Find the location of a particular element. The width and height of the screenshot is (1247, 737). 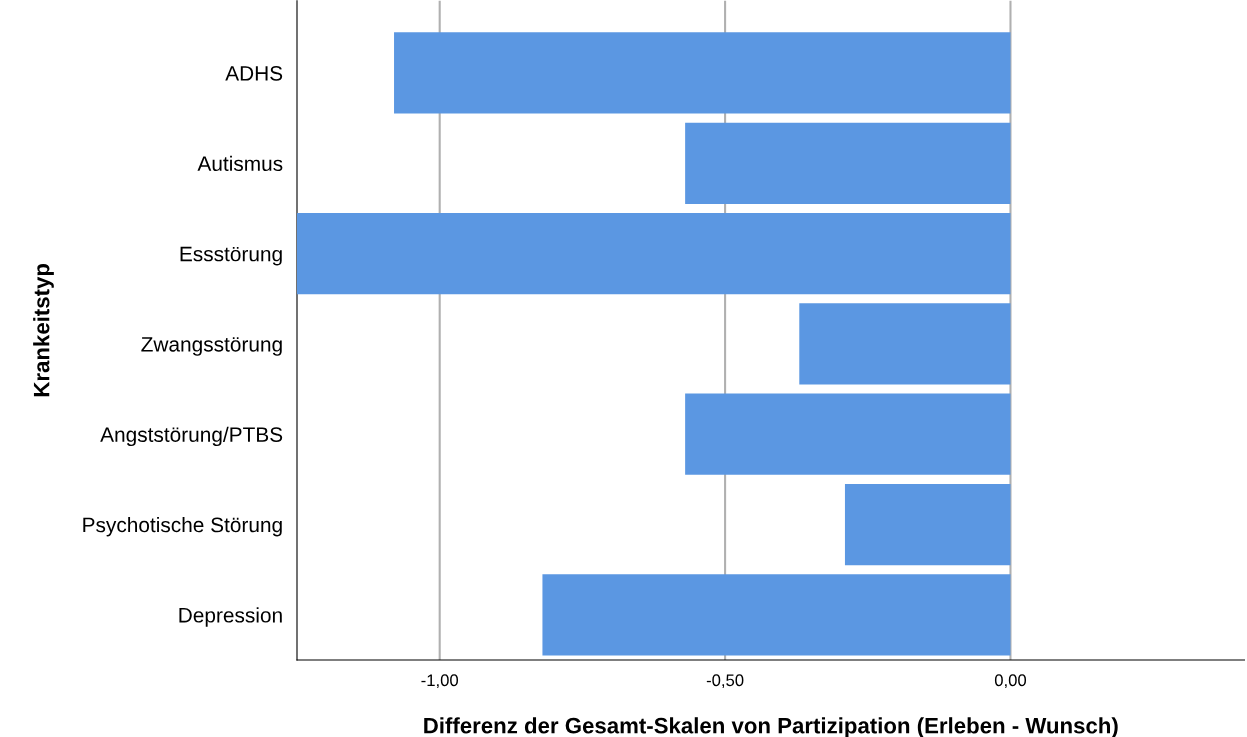

y-tick-label: Autismus is located at coordinates (240, 163).